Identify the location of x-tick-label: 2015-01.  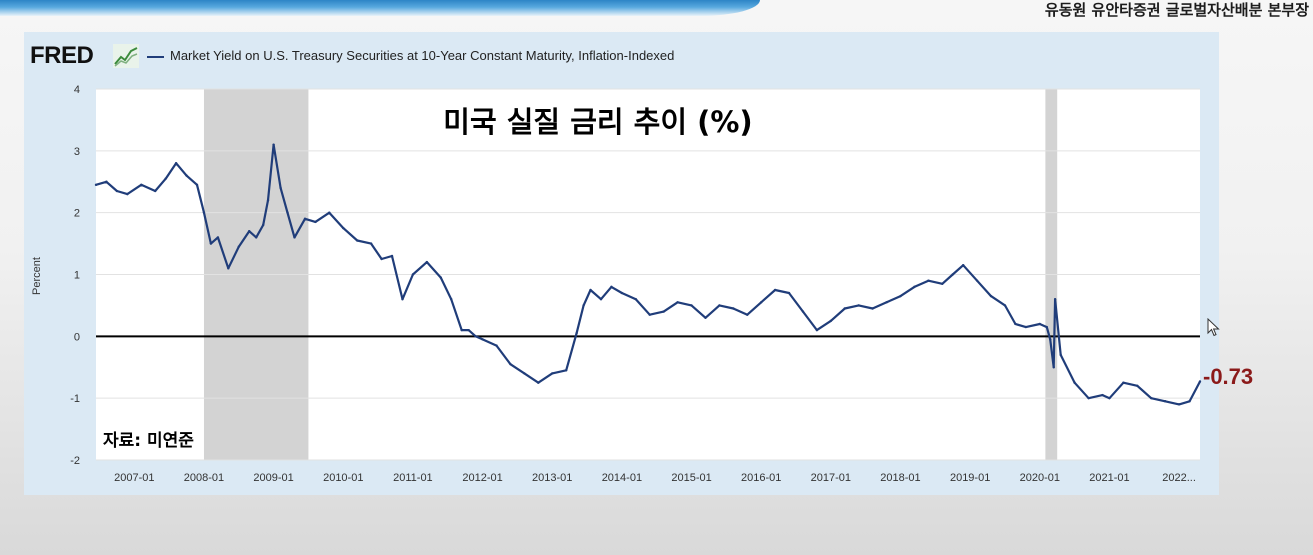
(691, 478).